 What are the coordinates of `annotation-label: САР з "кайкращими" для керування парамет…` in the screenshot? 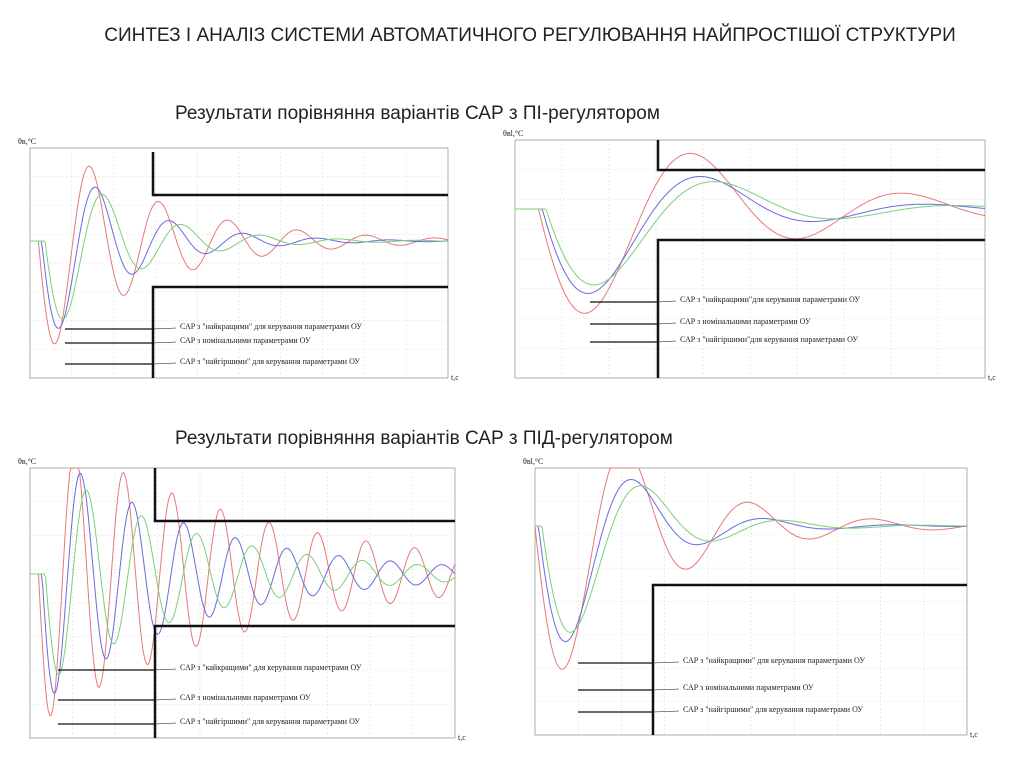 It's located at (271, 667).